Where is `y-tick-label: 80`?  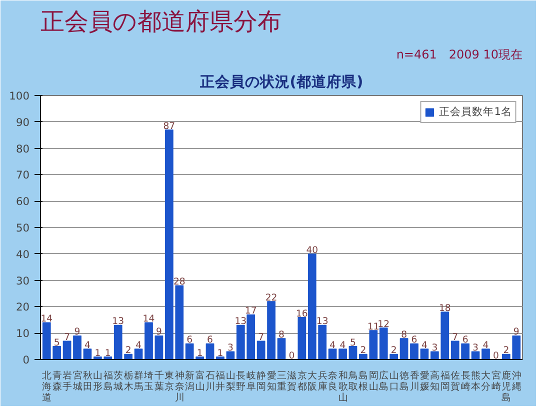
y-tick-label: 80 is located at coordinates (23, 149).